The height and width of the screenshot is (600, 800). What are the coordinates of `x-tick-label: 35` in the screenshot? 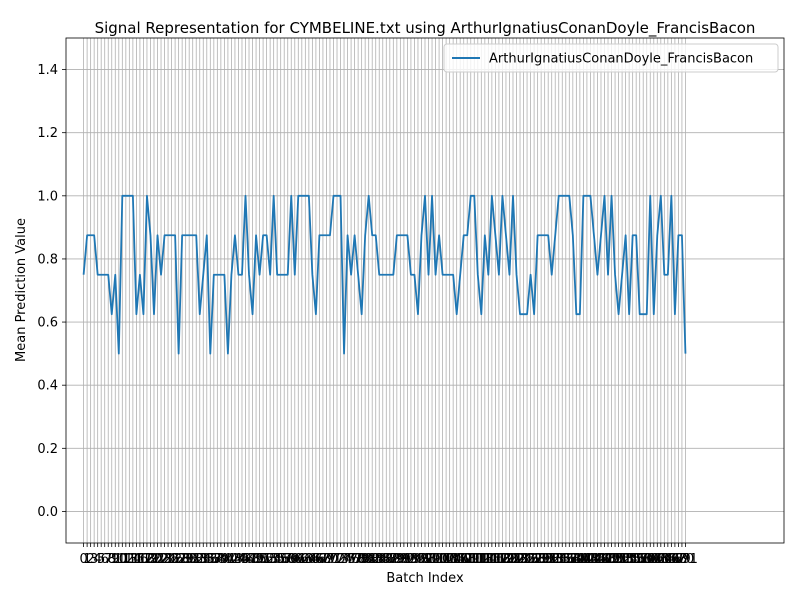 It's located at (207, 559).